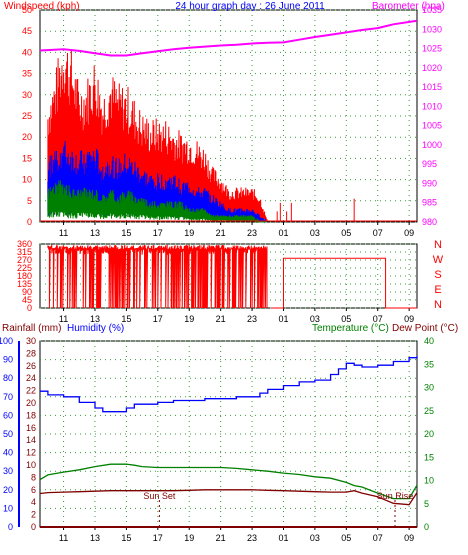 Image resolution: width=468 pixels, height=555 pixels. Describe the element at coordinates (250, 6) in the screenshot. I see `chart-title: 24 hour graph day : 26 June 2011` at that location.